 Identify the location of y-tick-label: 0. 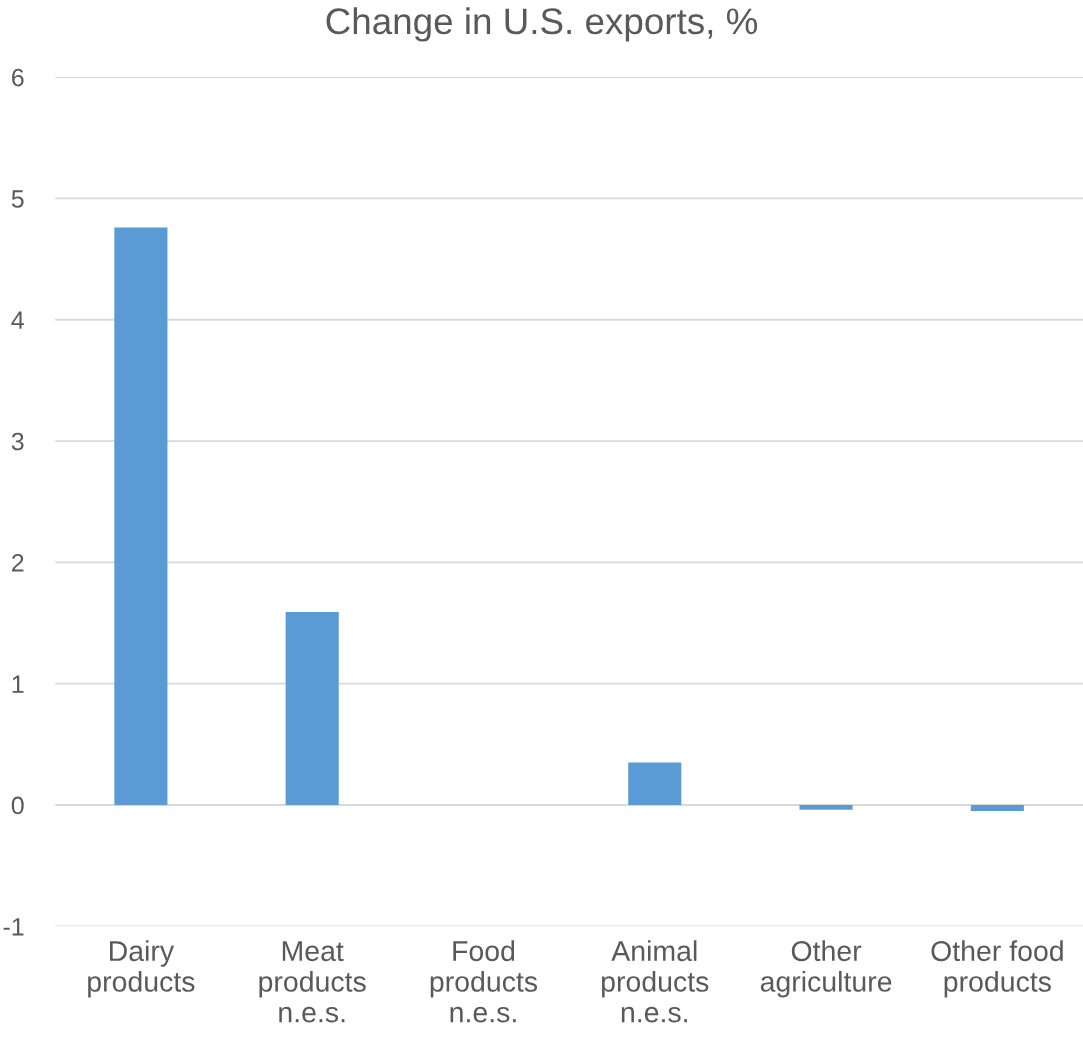
(17, 805).